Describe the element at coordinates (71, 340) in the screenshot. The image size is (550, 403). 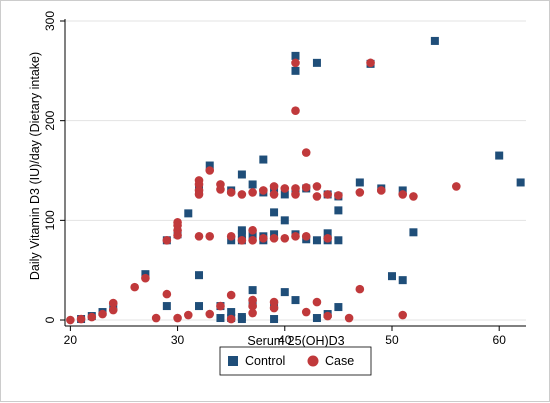
I see `x-tick-label-20: 20` at that location.